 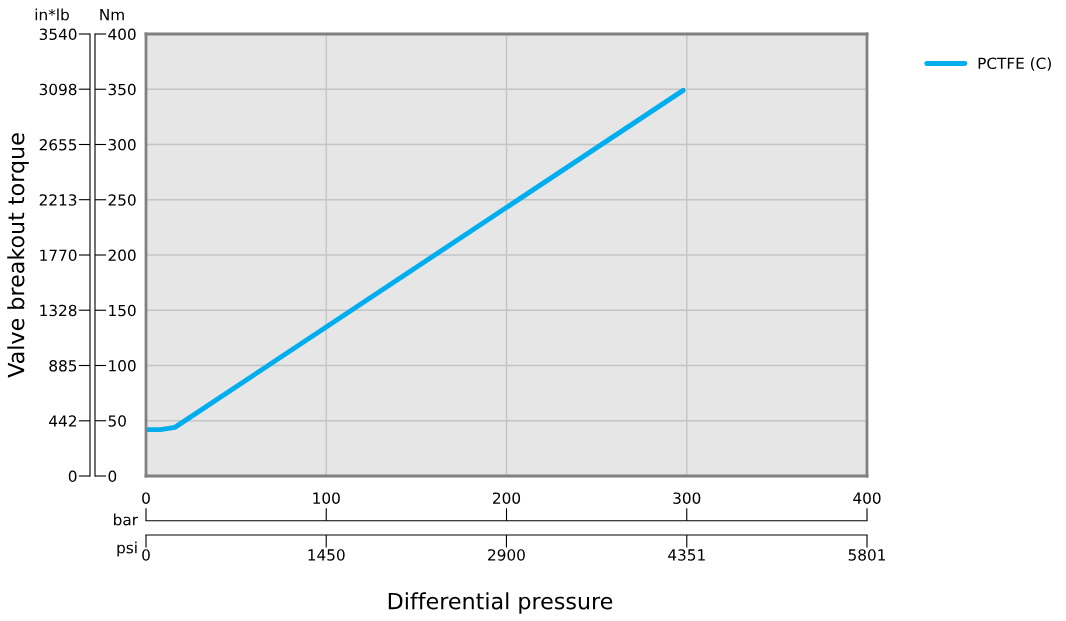 I want to click on y-tick-label: 3540, so click(x=58, y=34).